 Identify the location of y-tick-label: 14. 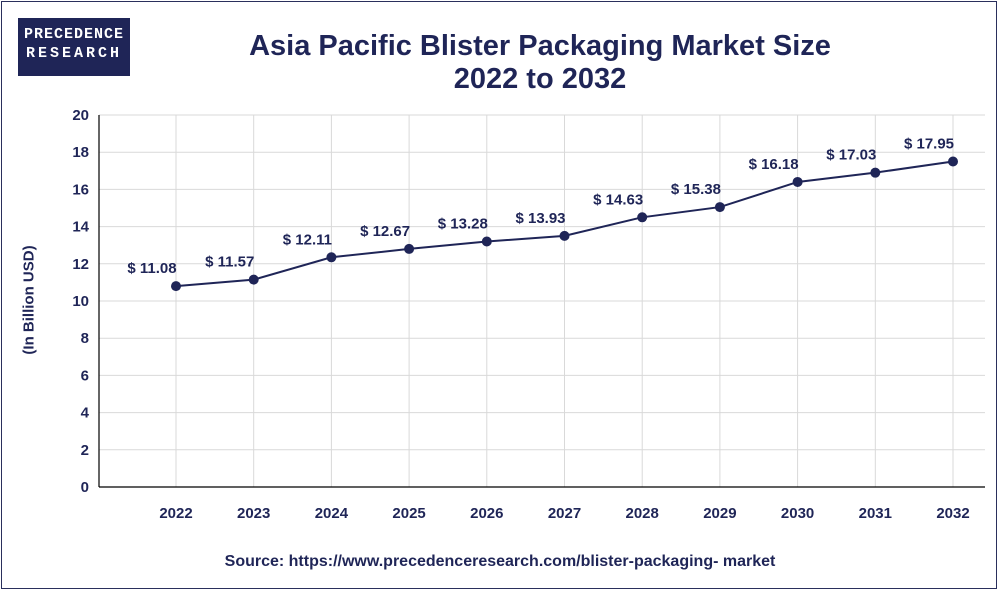
(80, 227).